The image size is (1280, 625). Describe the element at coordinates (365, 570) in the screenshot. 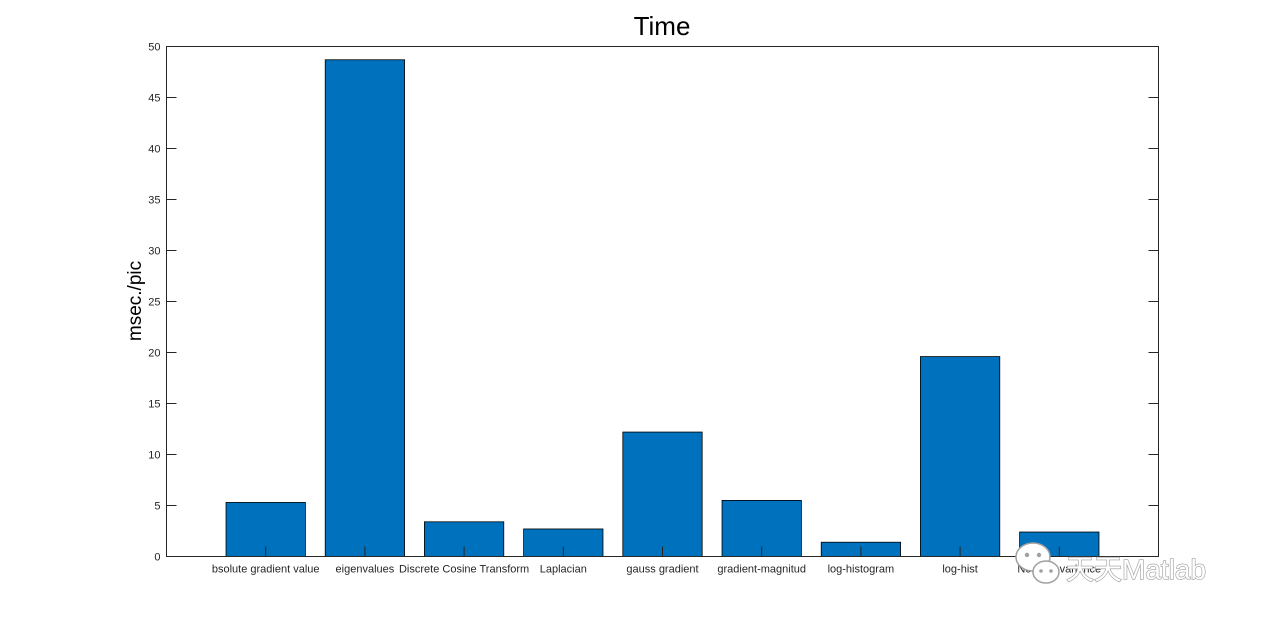

I see `x-tick-label: eigenvalues` at that location.